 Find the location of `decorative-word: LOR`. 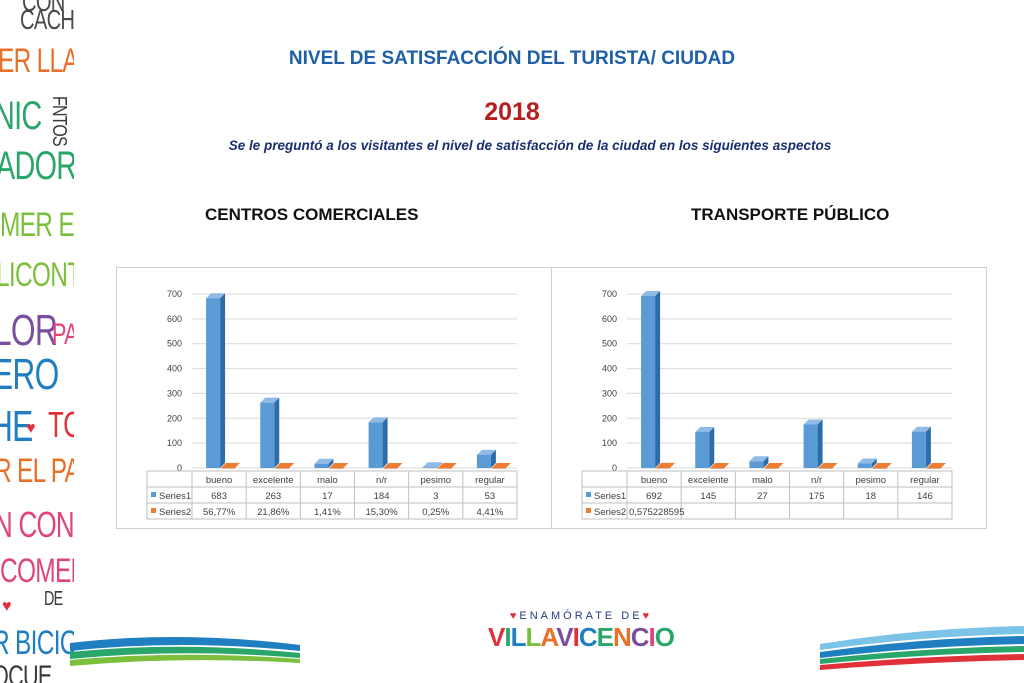

decorative-word: LOR is located at coordinates (29, 330).